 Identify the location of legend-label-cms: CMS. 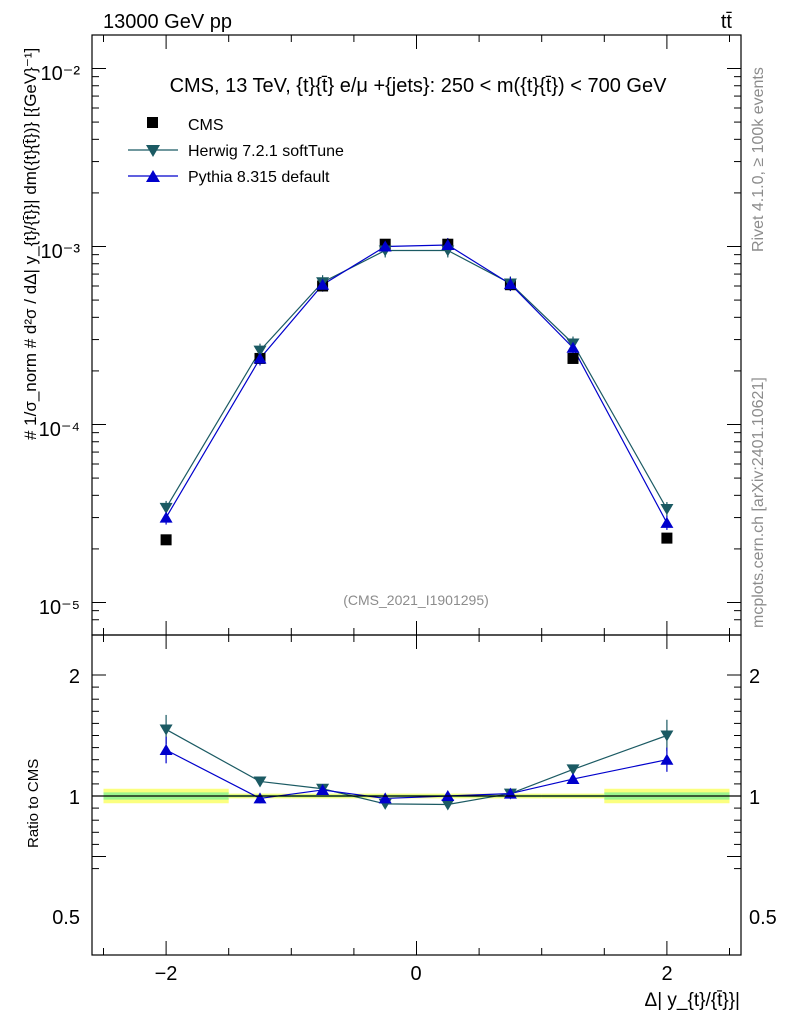
(206, 125).